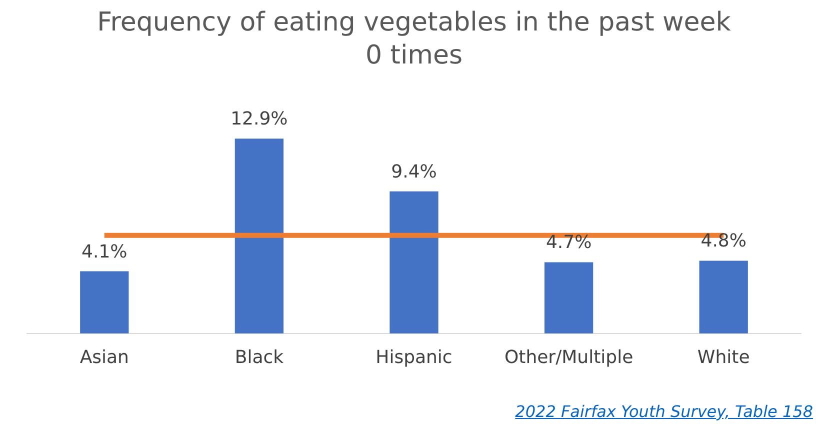 The height and width of the screenshot is (431, 817). I want to click on x-tick-label: Asian, so click(104, 357).